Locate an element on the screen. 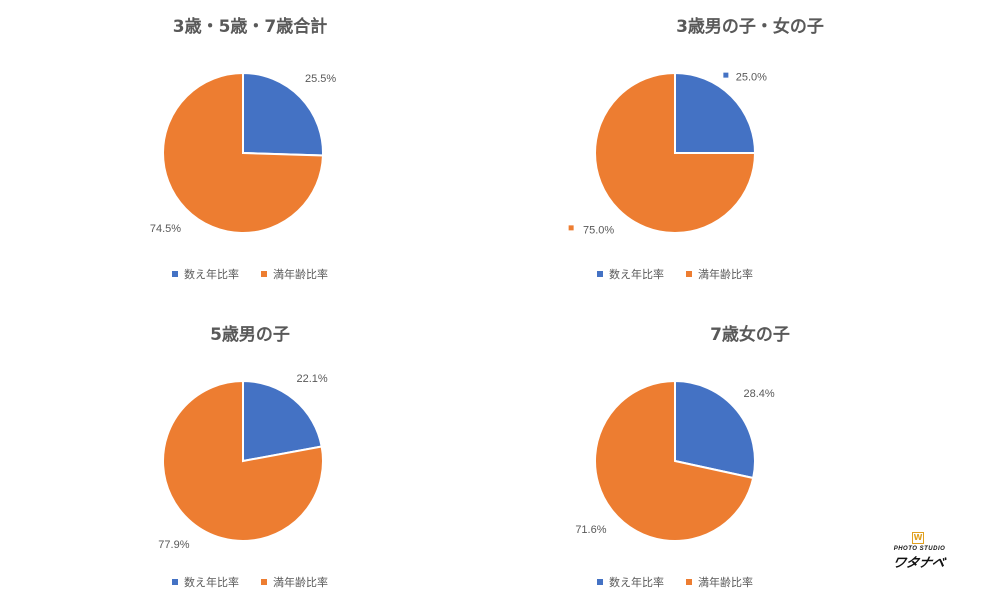  chart-title: 3歳男の子・女の子 is located at coordinates (750, 27).